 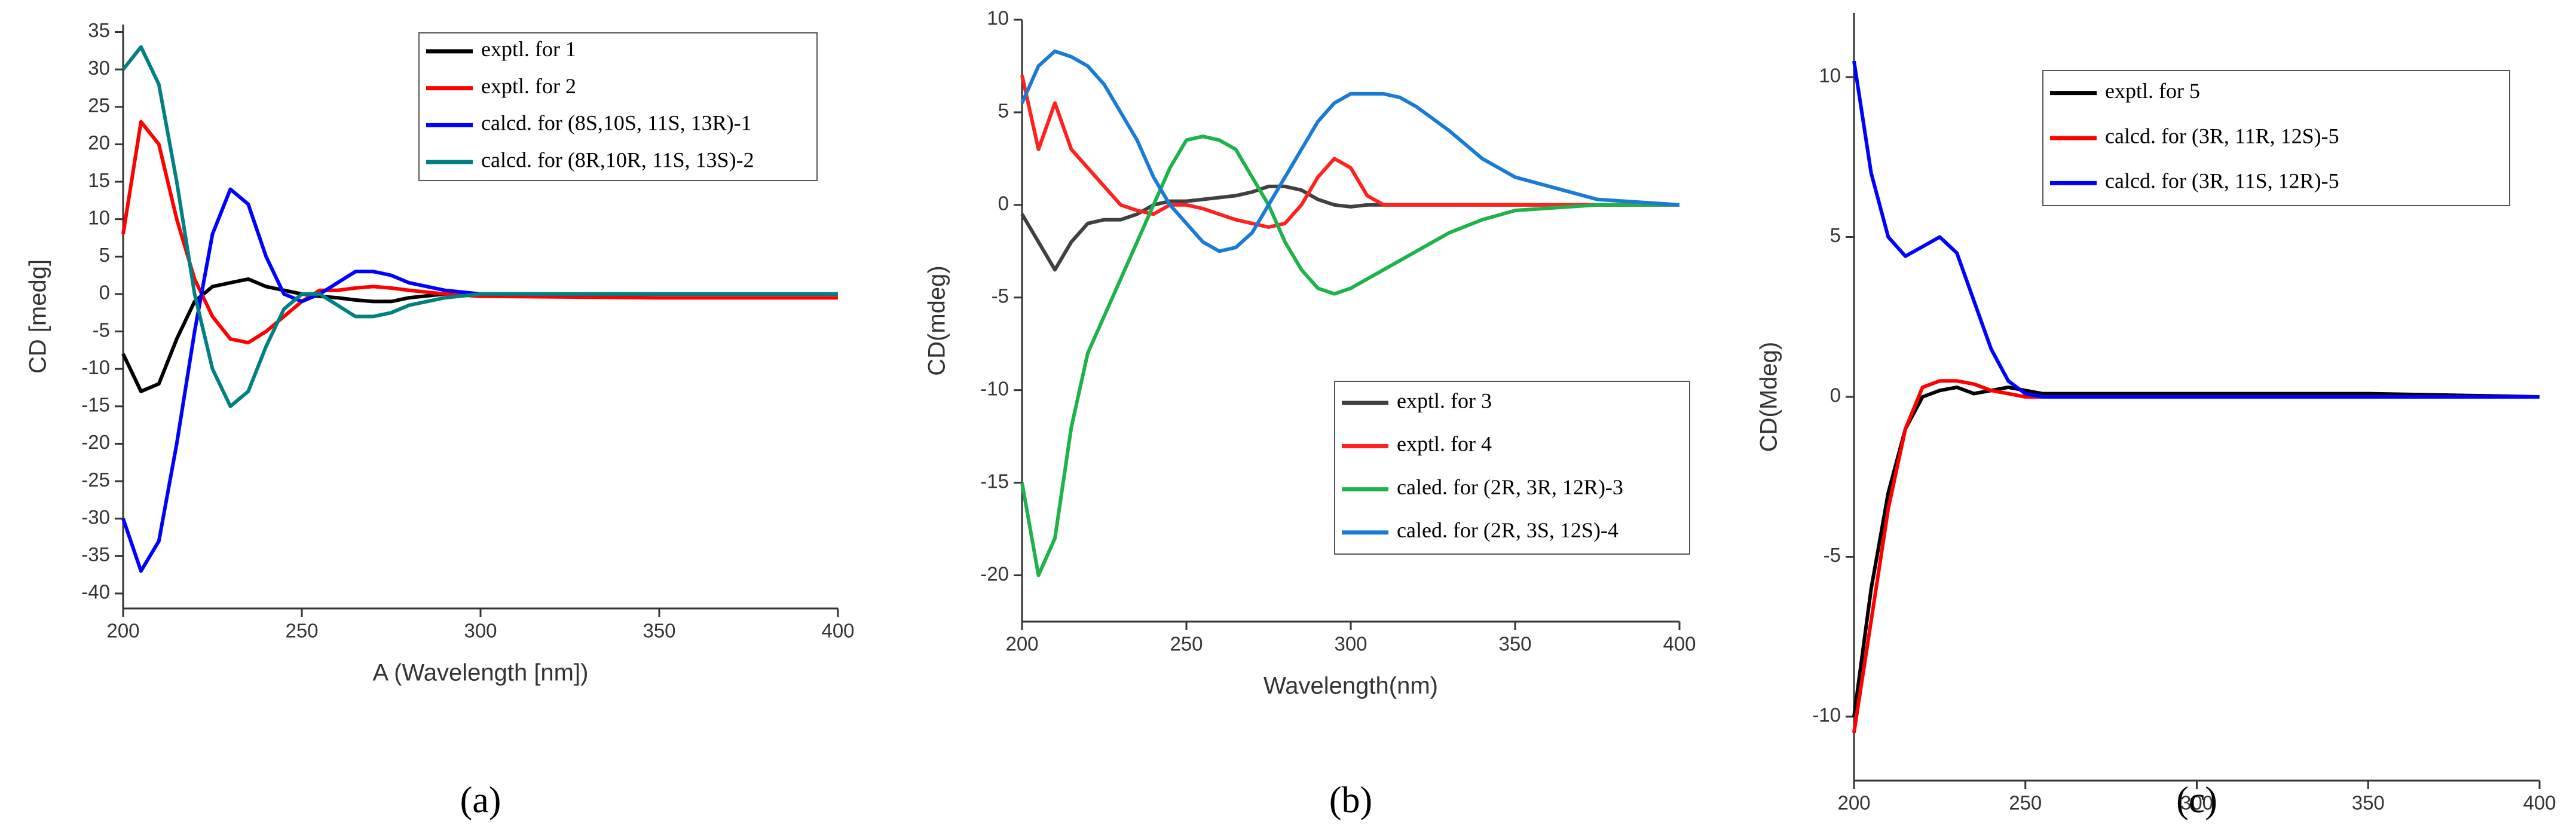 What do you see at coordinates (937, 320) in the screenshot?
I see `y-axis-label: CD(mdeg)` at bounding box center [937, 320].